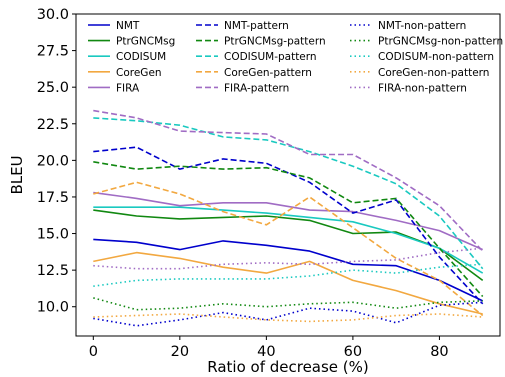 This screenshot has width=505, height=377. Describe the element at coordinates (422, 26) in the screenshot. I see `legend-label: NMT-non-pattern` at that location.